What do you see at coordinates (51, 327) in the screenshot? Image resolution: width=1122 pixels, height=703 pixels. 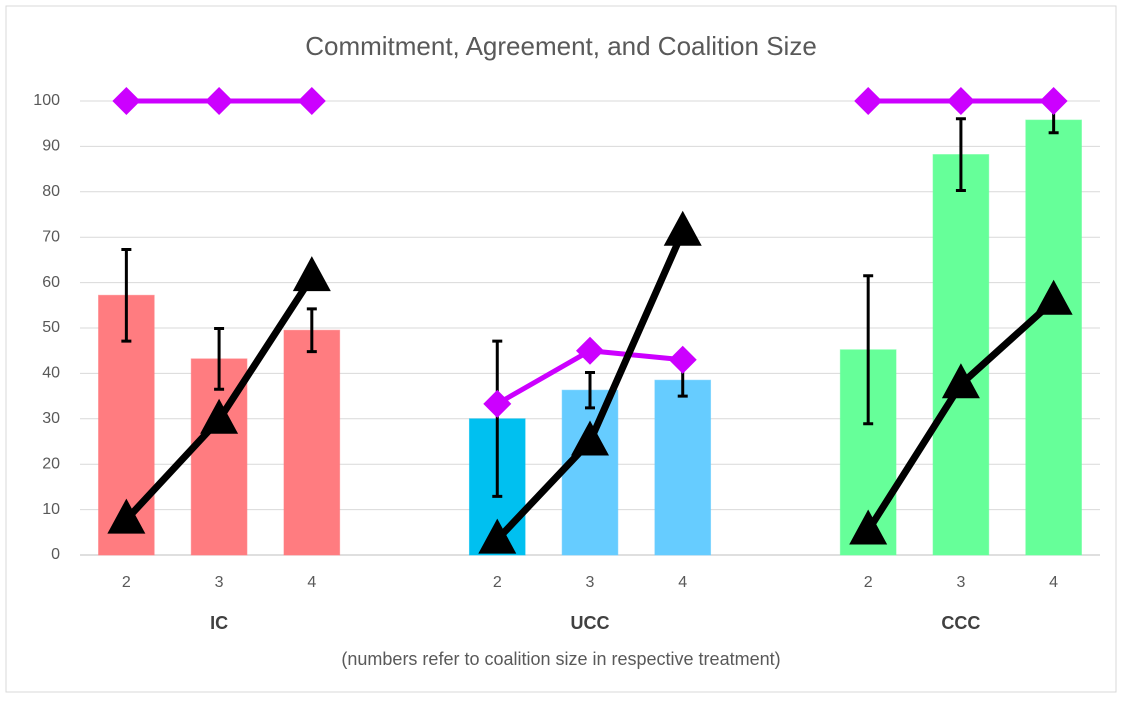 I see `y-tick-label: 50` at bounding box center [51, 327].